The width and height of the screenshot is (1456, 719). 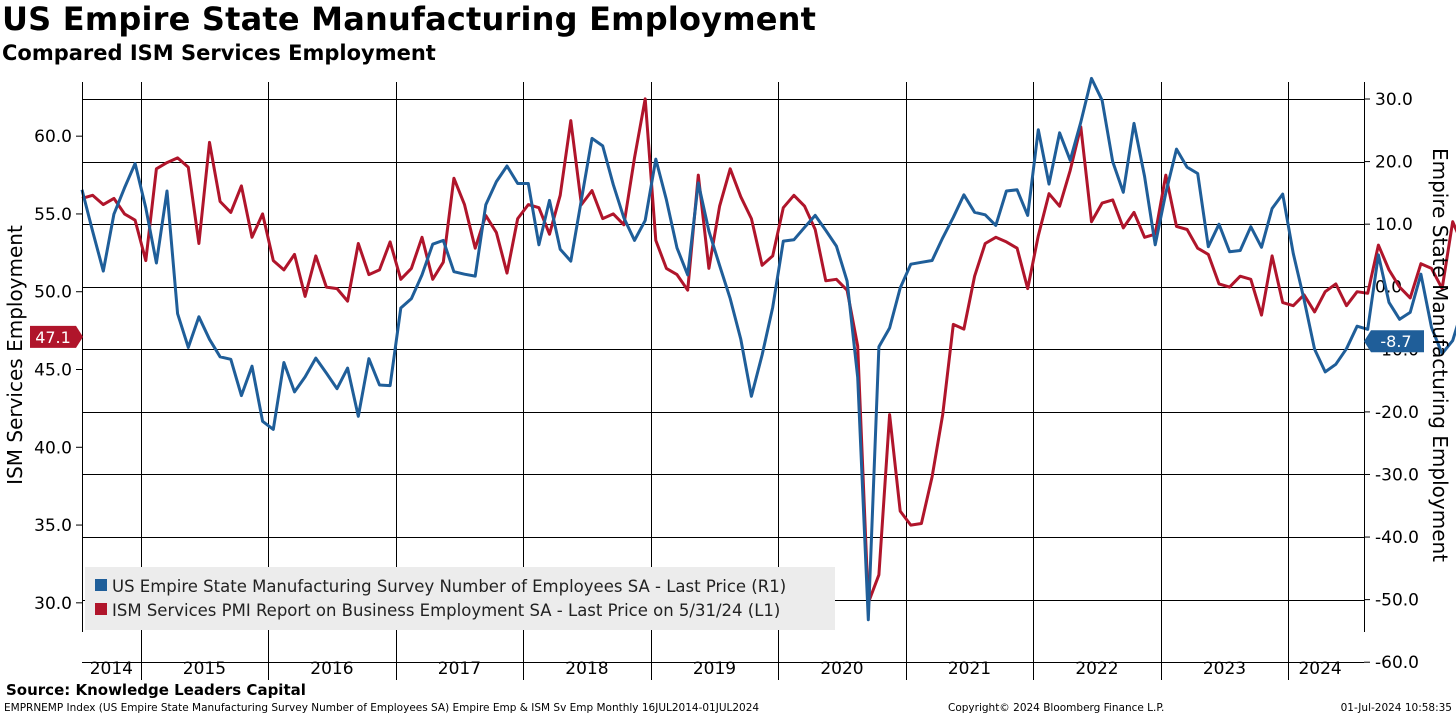 I want to click on left-tick-label: 35.0, so click(x=53, y=526).